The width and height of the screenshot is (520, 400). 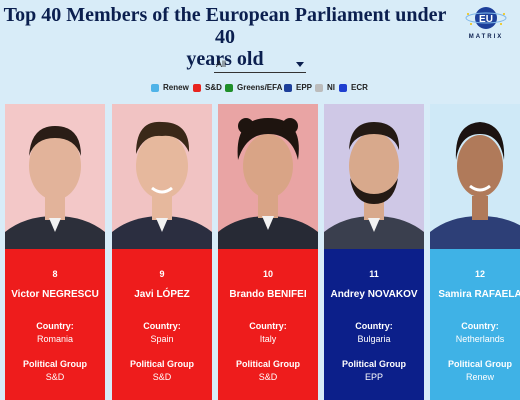 I want to click on member-rank: 11, so click(x=374, y=274).